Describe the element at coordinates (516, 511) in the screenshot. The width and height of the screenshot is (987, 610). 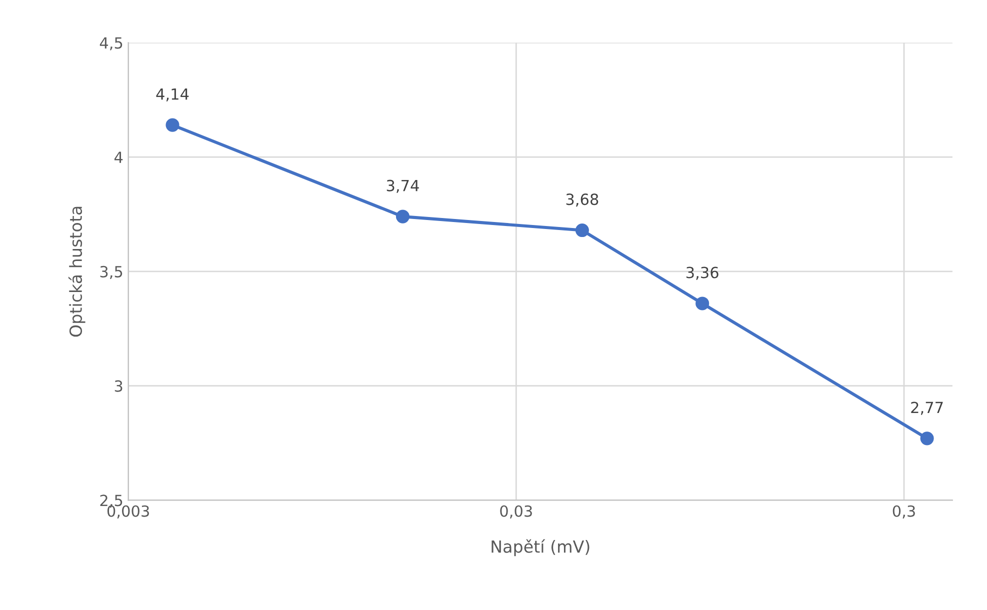
I see `x-tick-label: 0,03` at that location.